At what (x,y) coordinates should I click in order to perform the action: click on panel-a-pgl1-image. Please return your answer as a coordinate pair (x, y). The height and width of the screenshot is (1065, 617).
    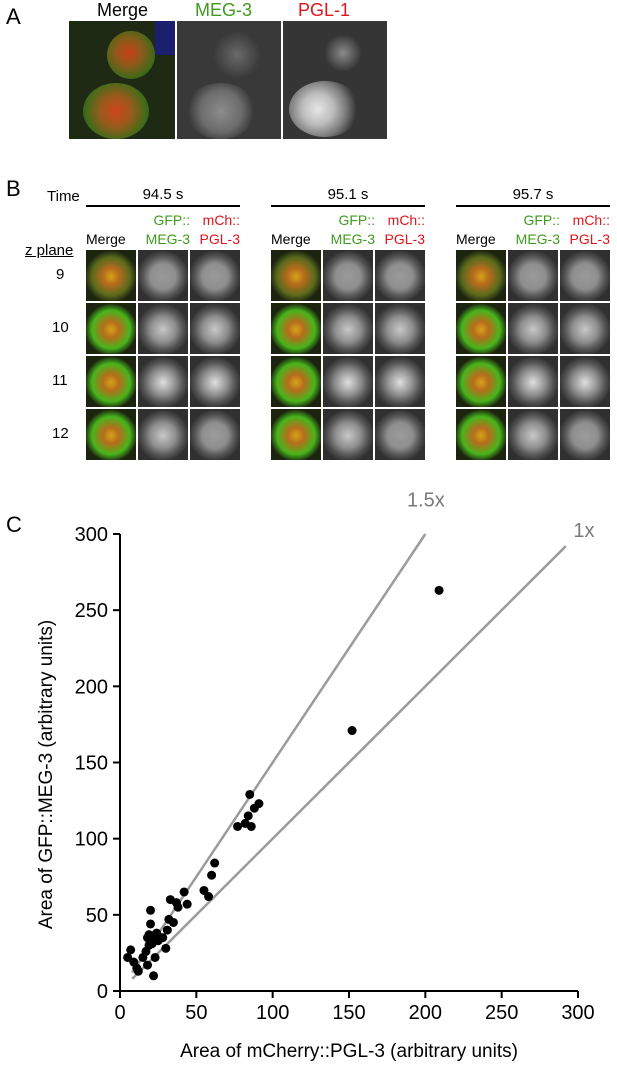
    Looking at the image, I should click on (335, 80).